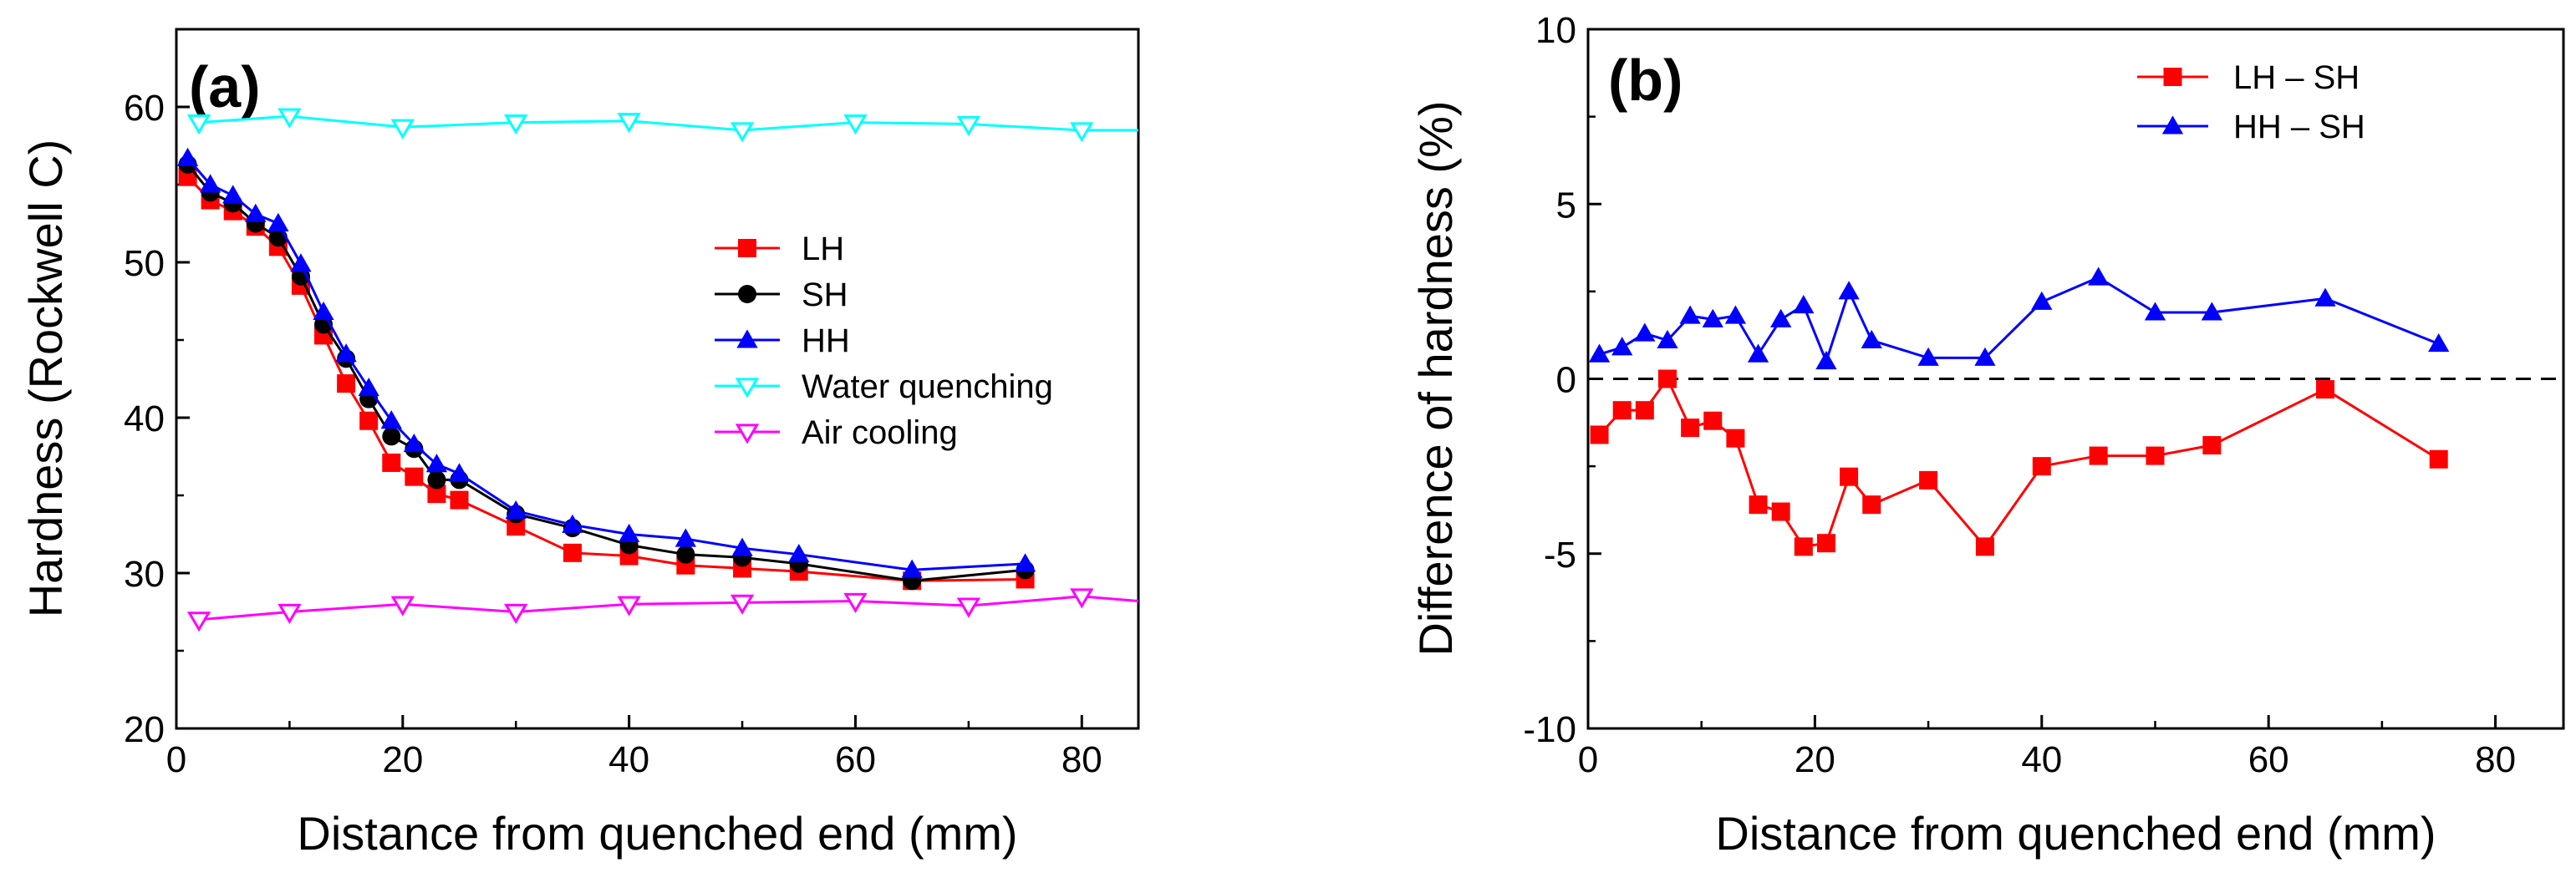 The height and width of the screenshot is (888, 2576). What do you see at coordinates (144, 108) in the screenshot?
I see `a-y-tick-label: 60` at bounding box center [144, 108].